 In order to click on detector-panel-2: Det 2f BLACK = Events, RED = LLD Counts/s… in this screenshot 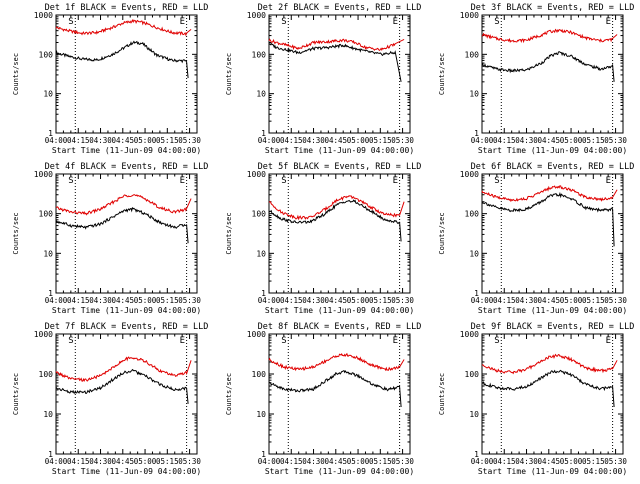, I will do `click(323, 79)`.